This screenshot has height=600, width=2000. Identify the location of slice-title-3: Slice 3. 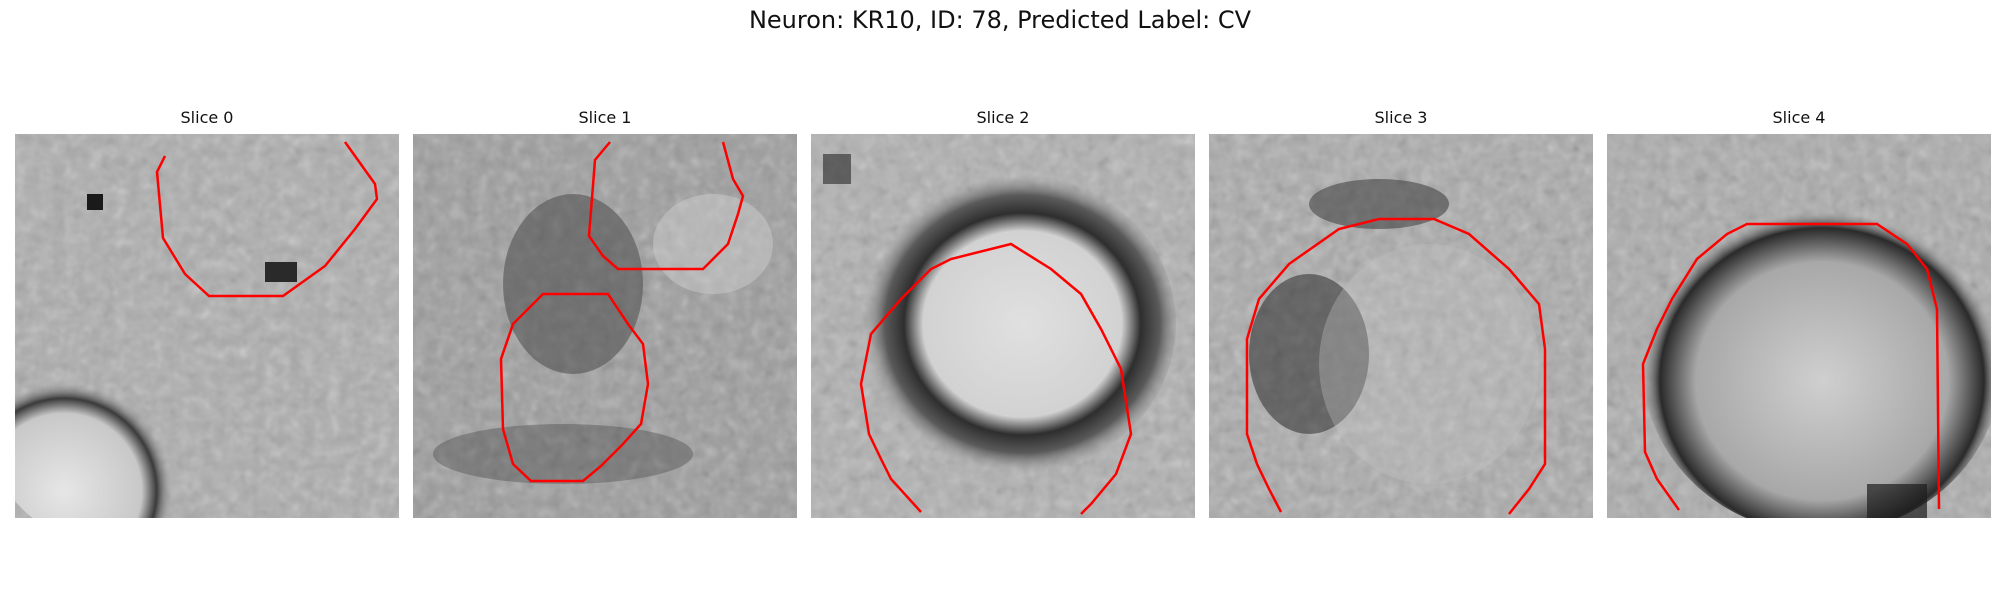
(1401, 117).